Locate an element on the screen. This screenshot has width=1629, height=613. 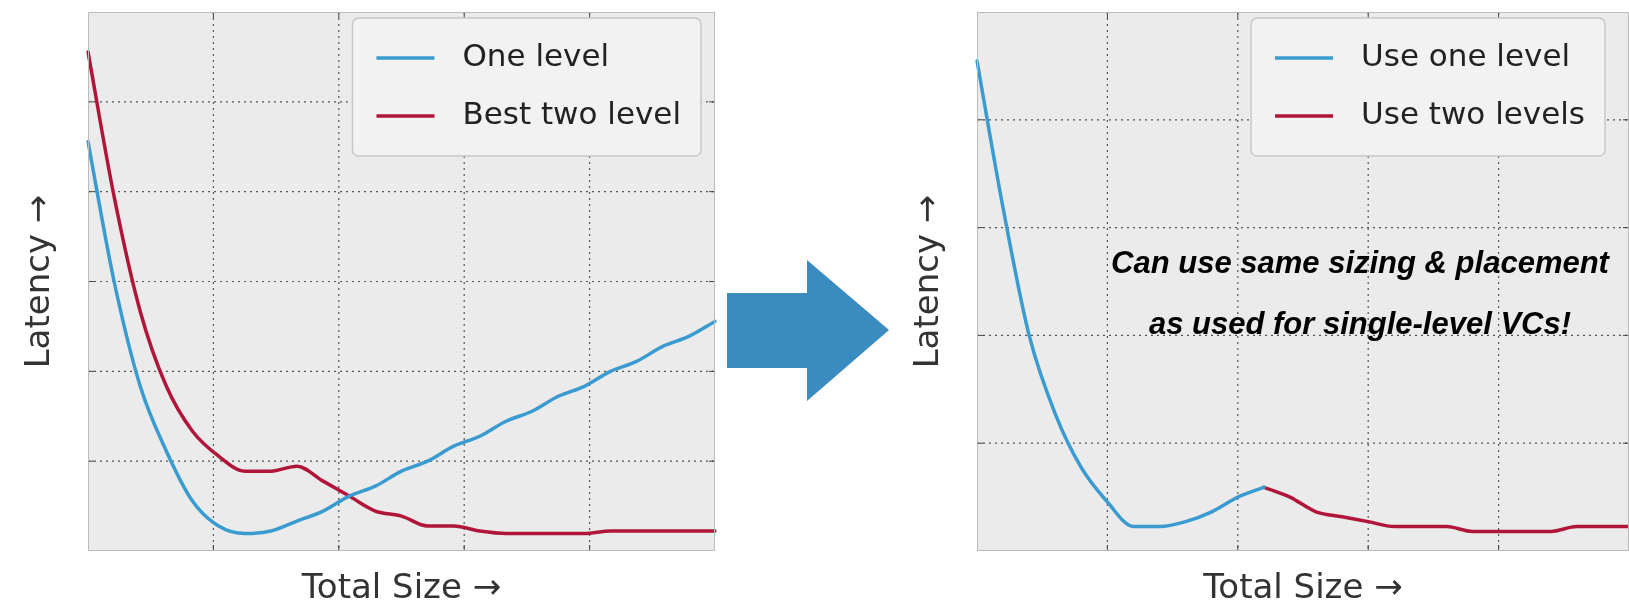
legend-label: Best two level is located at coordinates (571, 113).